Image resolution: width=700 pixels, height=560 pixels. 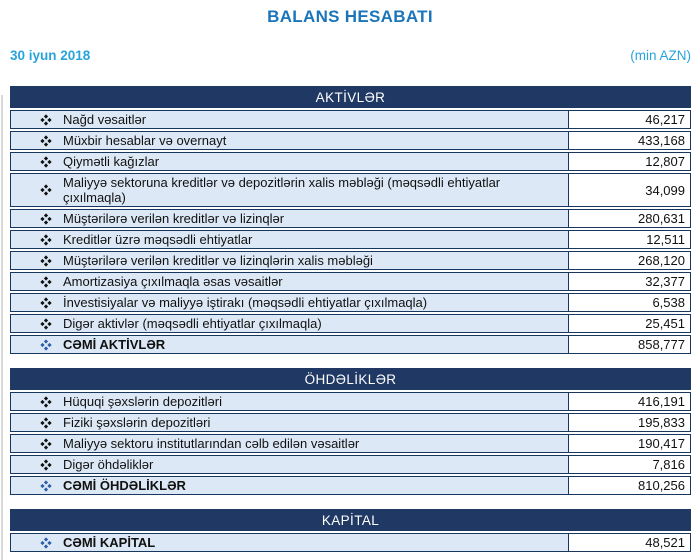 What do you see at coordinates (109, 542) in the screenshot?
I see `row-label: CƏMİ KAPİTAL` at bounding box center [109, 542].